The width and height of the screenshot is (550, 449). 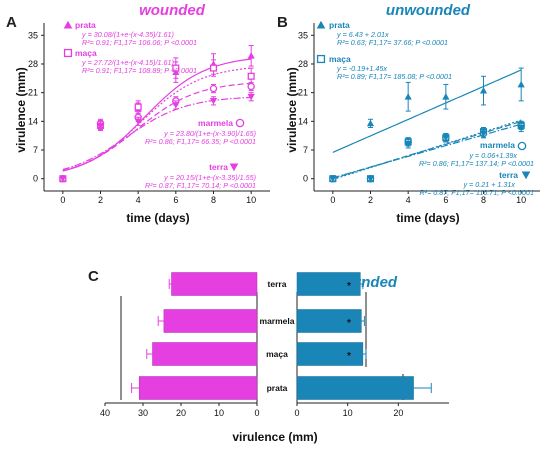 I want to click on chart-c-category-label: maça, so click(x=277, y=354).